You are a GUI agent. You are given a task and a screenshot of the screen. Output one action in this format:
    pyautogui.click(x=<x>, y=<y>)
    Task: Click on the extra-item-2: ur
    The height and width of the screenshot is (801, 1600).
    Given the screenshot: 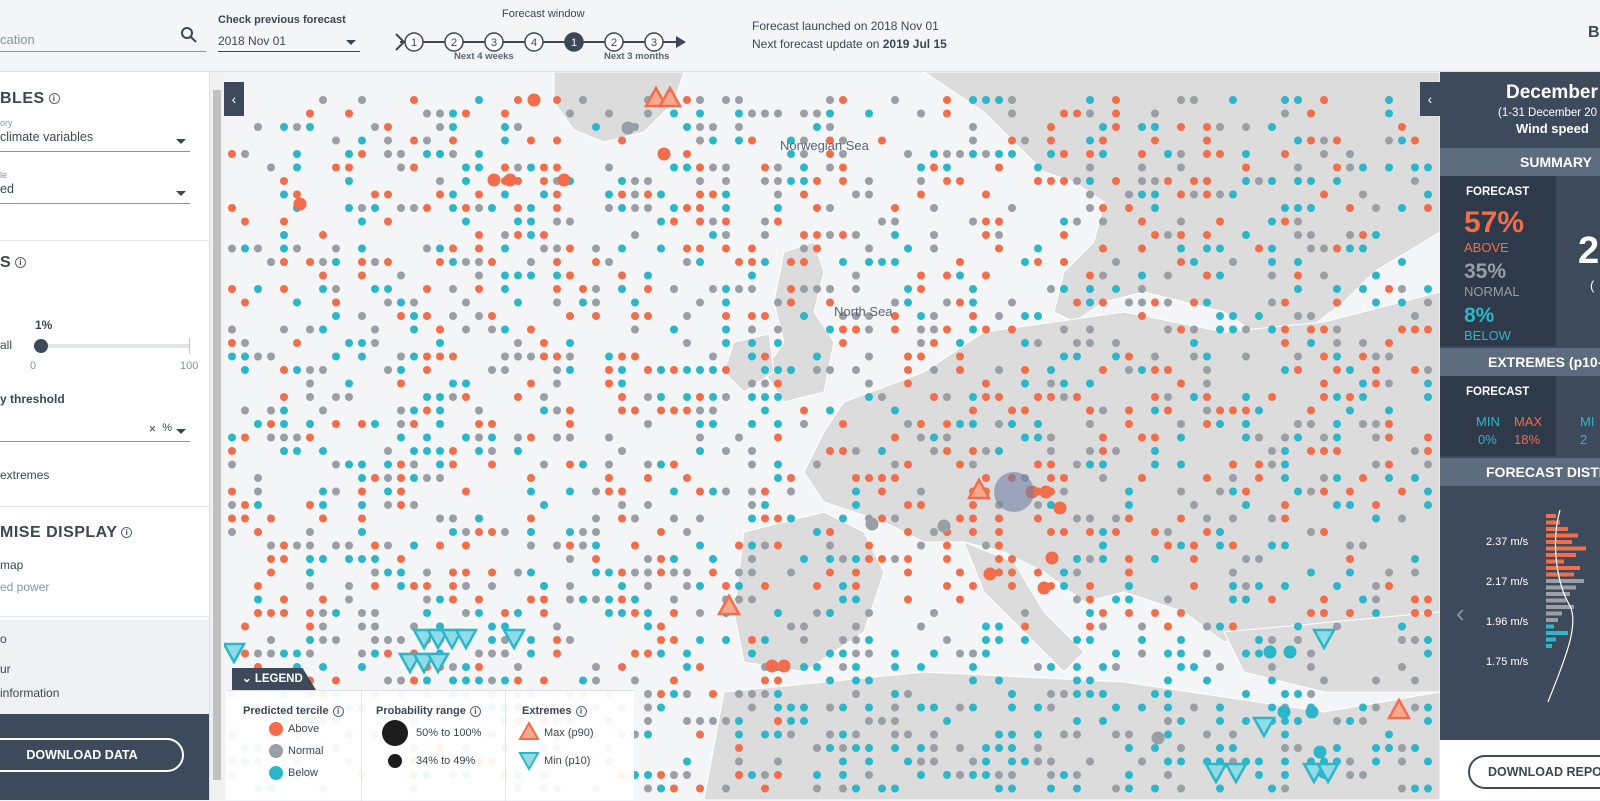 What is the action you would take?
    pyautogui.click(x=5, y=669)
    